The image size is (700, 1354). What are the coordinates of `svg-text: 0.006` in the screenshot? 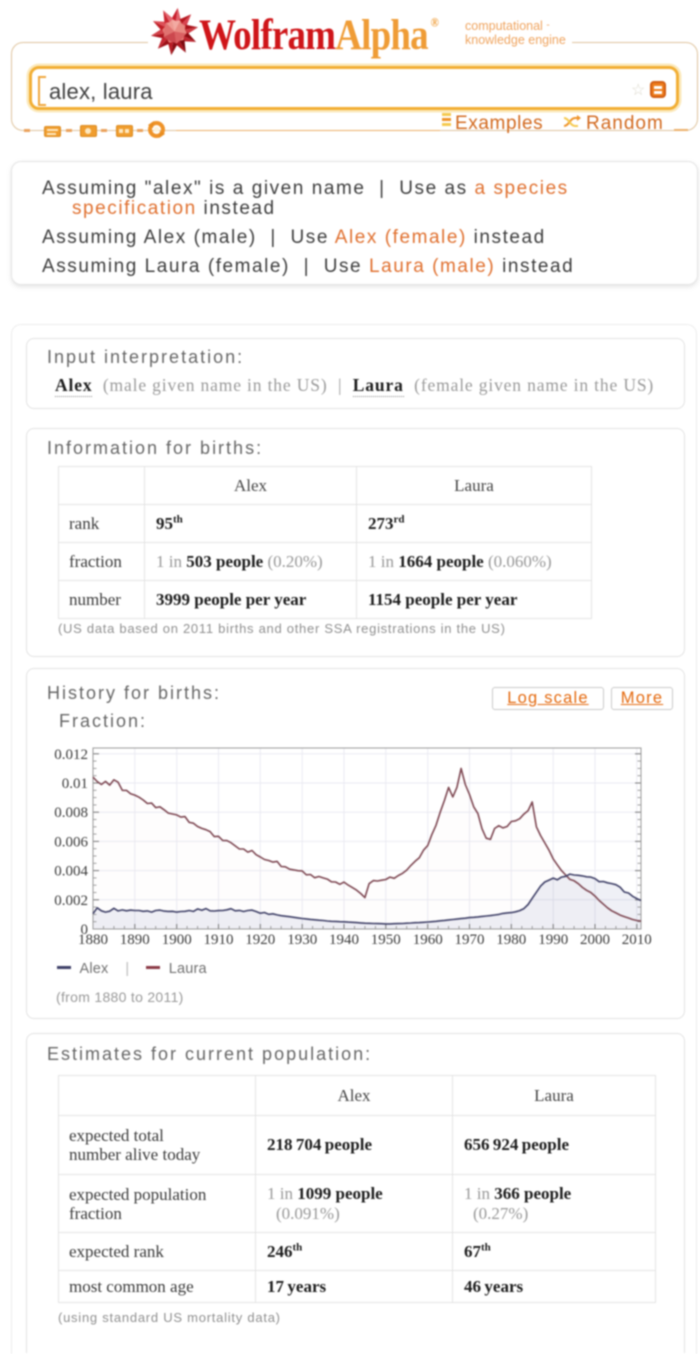 It's located at (71, 842).